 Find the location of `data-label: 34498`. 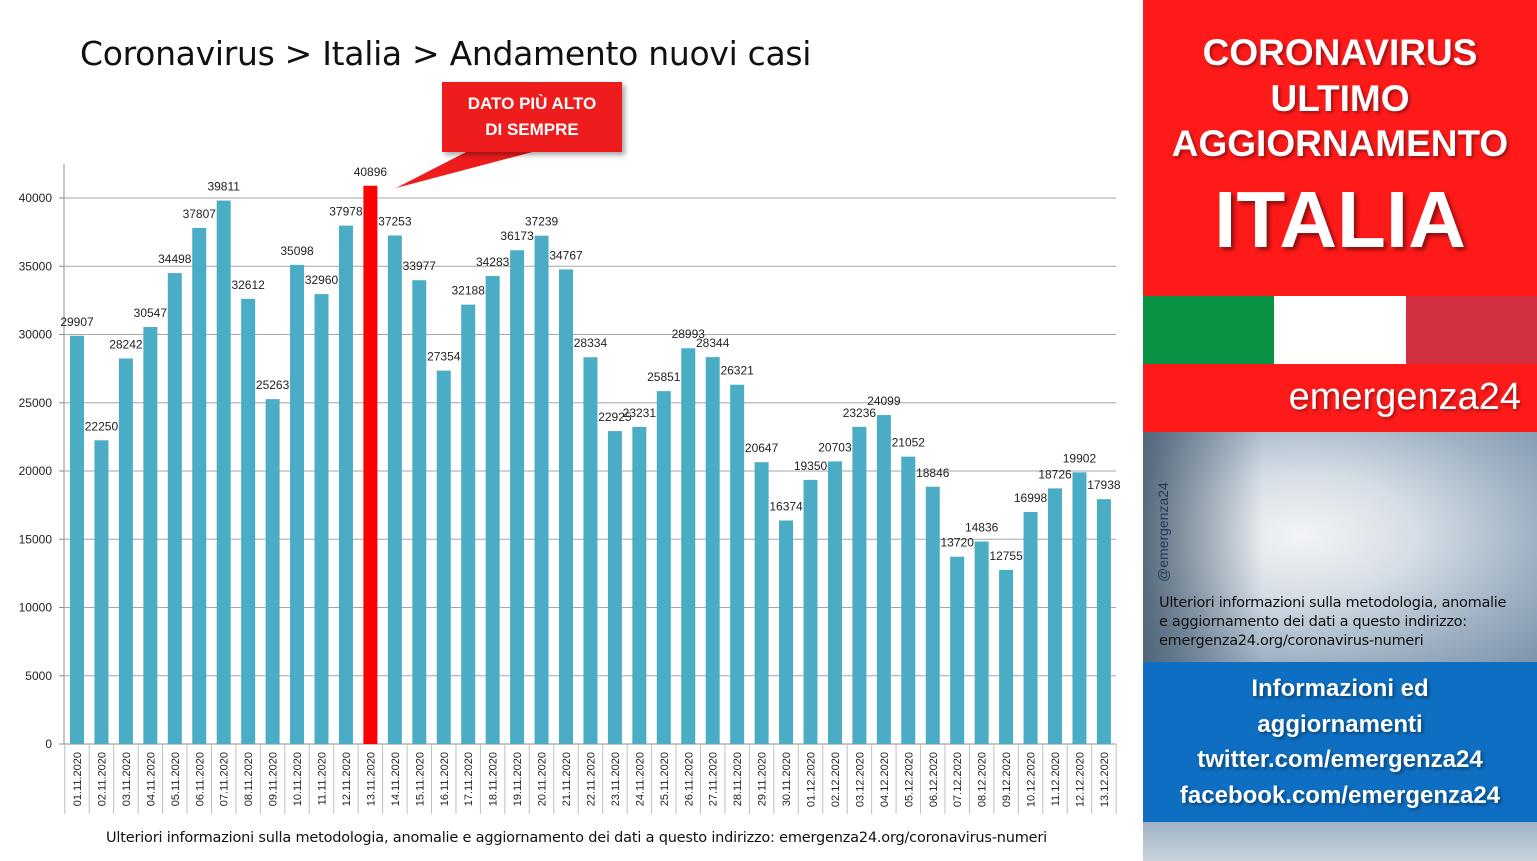

data-label: 34498 is located at coordinates (175, 259).